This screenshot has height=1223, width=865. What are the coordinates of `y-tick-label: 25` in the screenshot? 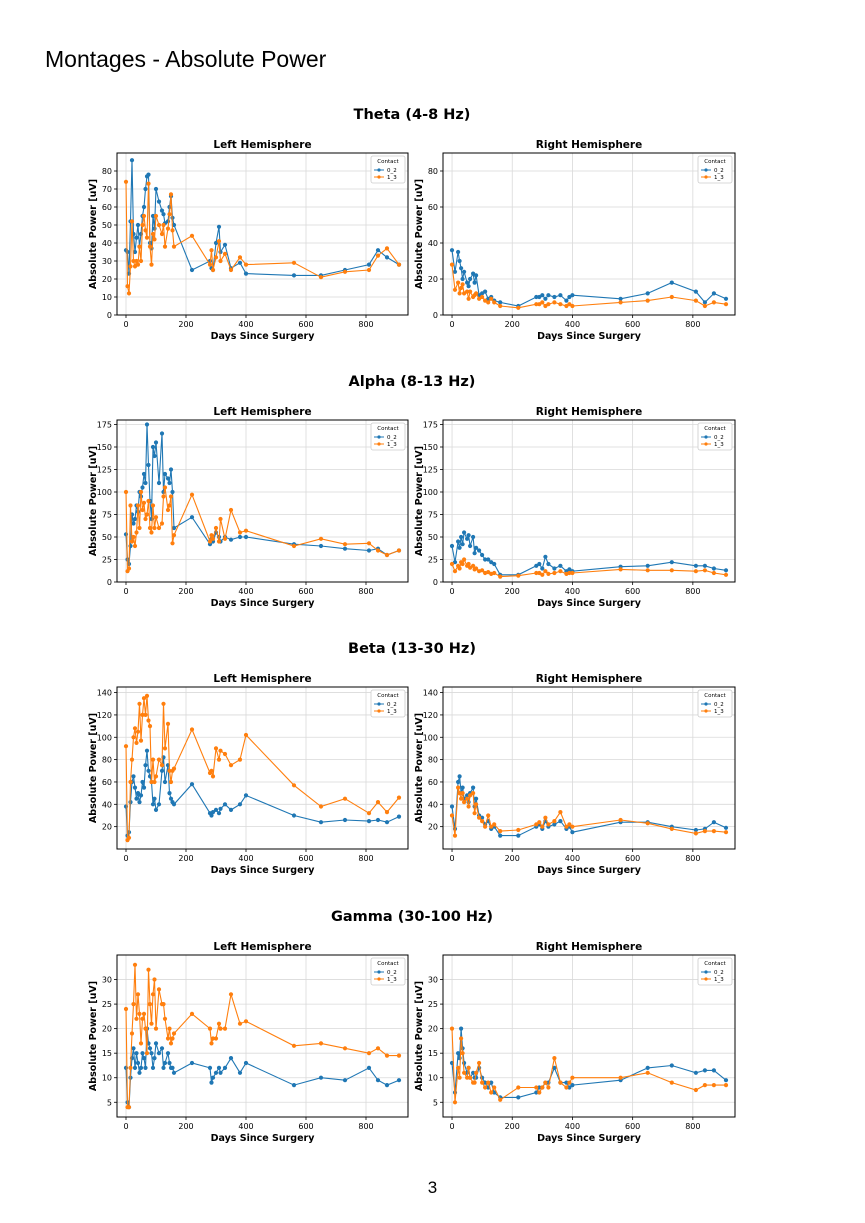 It's located at (433, 560).